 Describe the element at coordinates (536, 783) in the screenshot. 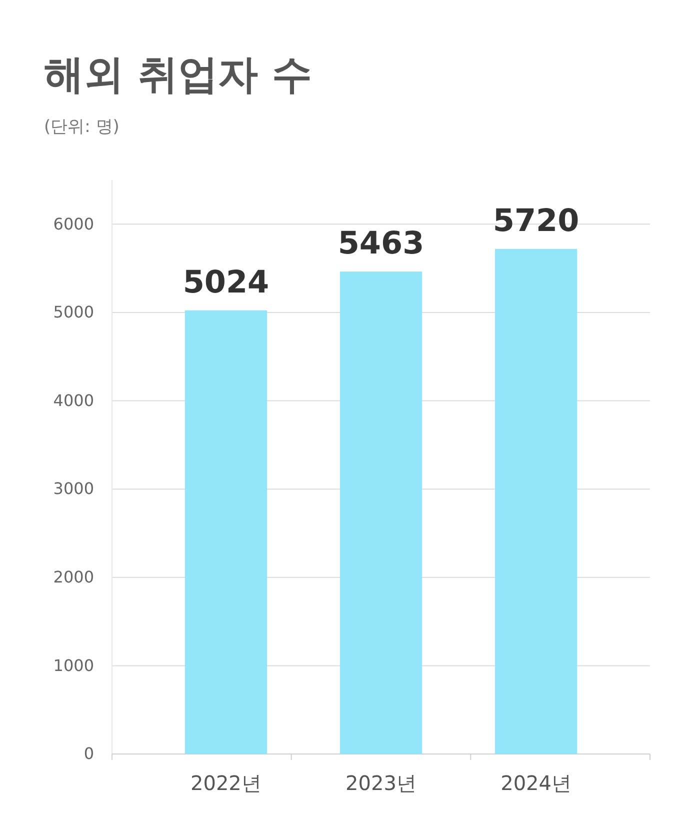

I see `x-tick-label: 2024년` at that location.